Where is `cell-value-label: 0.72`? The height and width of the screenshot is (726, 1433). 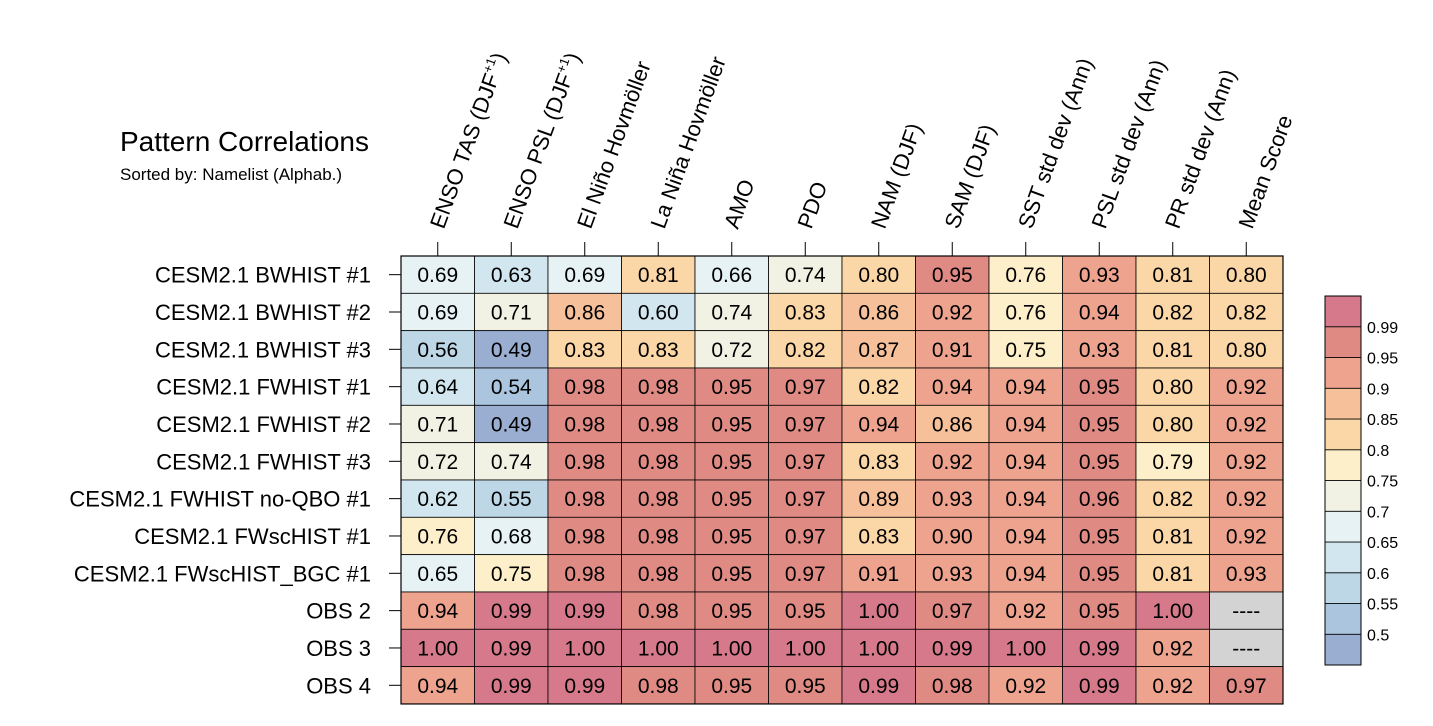 cell-value-label: 0.72 is located at coordinates (731, 350).